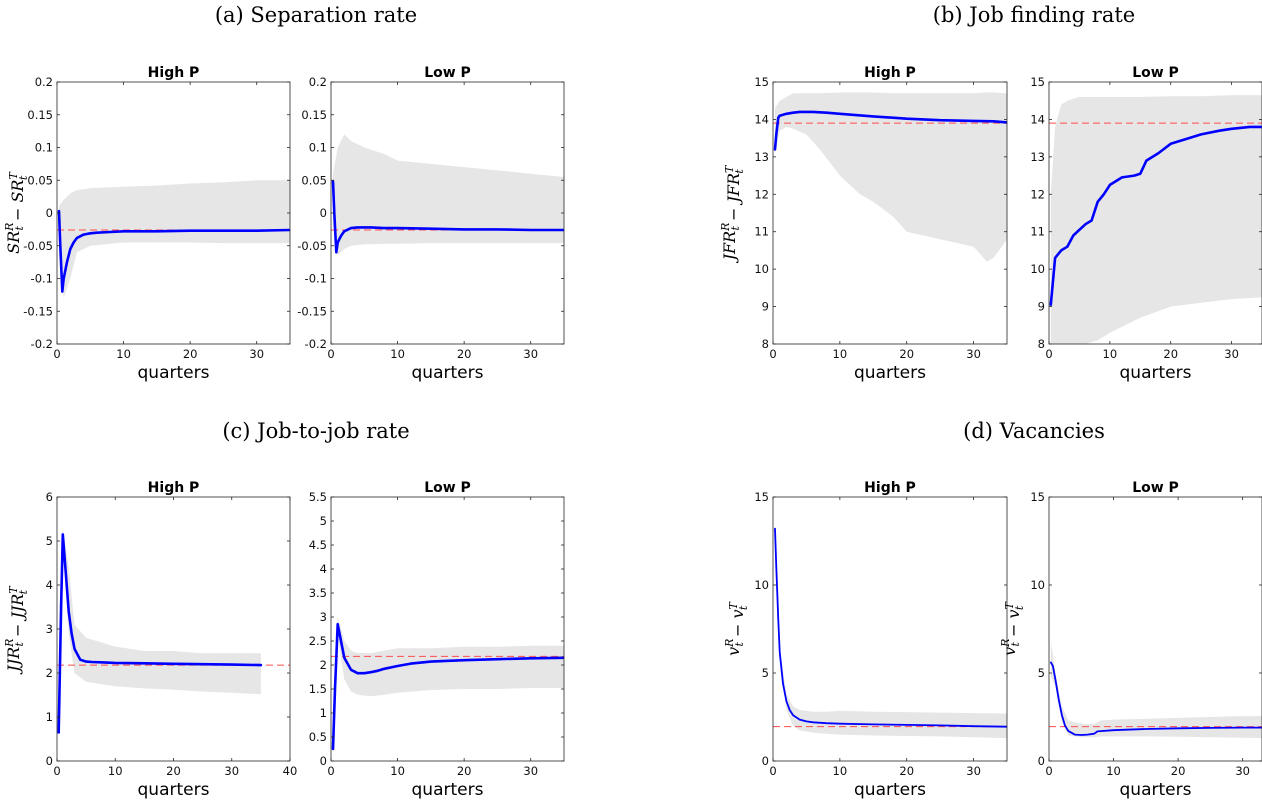 The height and width of the screenshot is (804, 1262). I want to click on y-tick-label: -0.1, so click(42, 279).